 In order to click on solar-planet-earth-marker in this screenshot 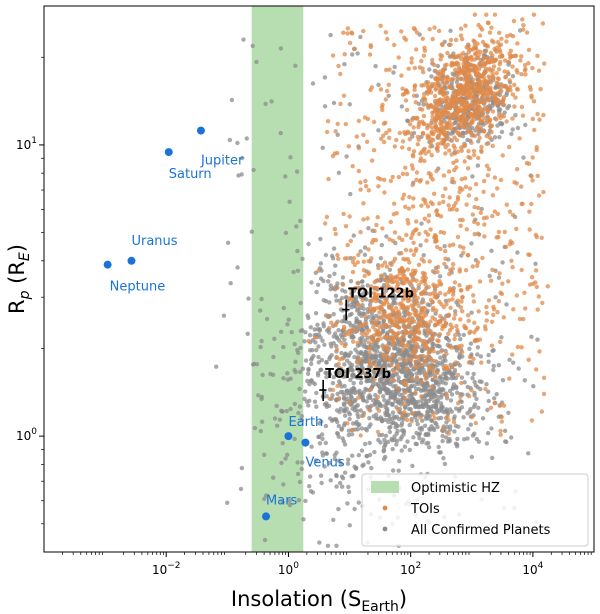, I will do `click(288, 436)`.